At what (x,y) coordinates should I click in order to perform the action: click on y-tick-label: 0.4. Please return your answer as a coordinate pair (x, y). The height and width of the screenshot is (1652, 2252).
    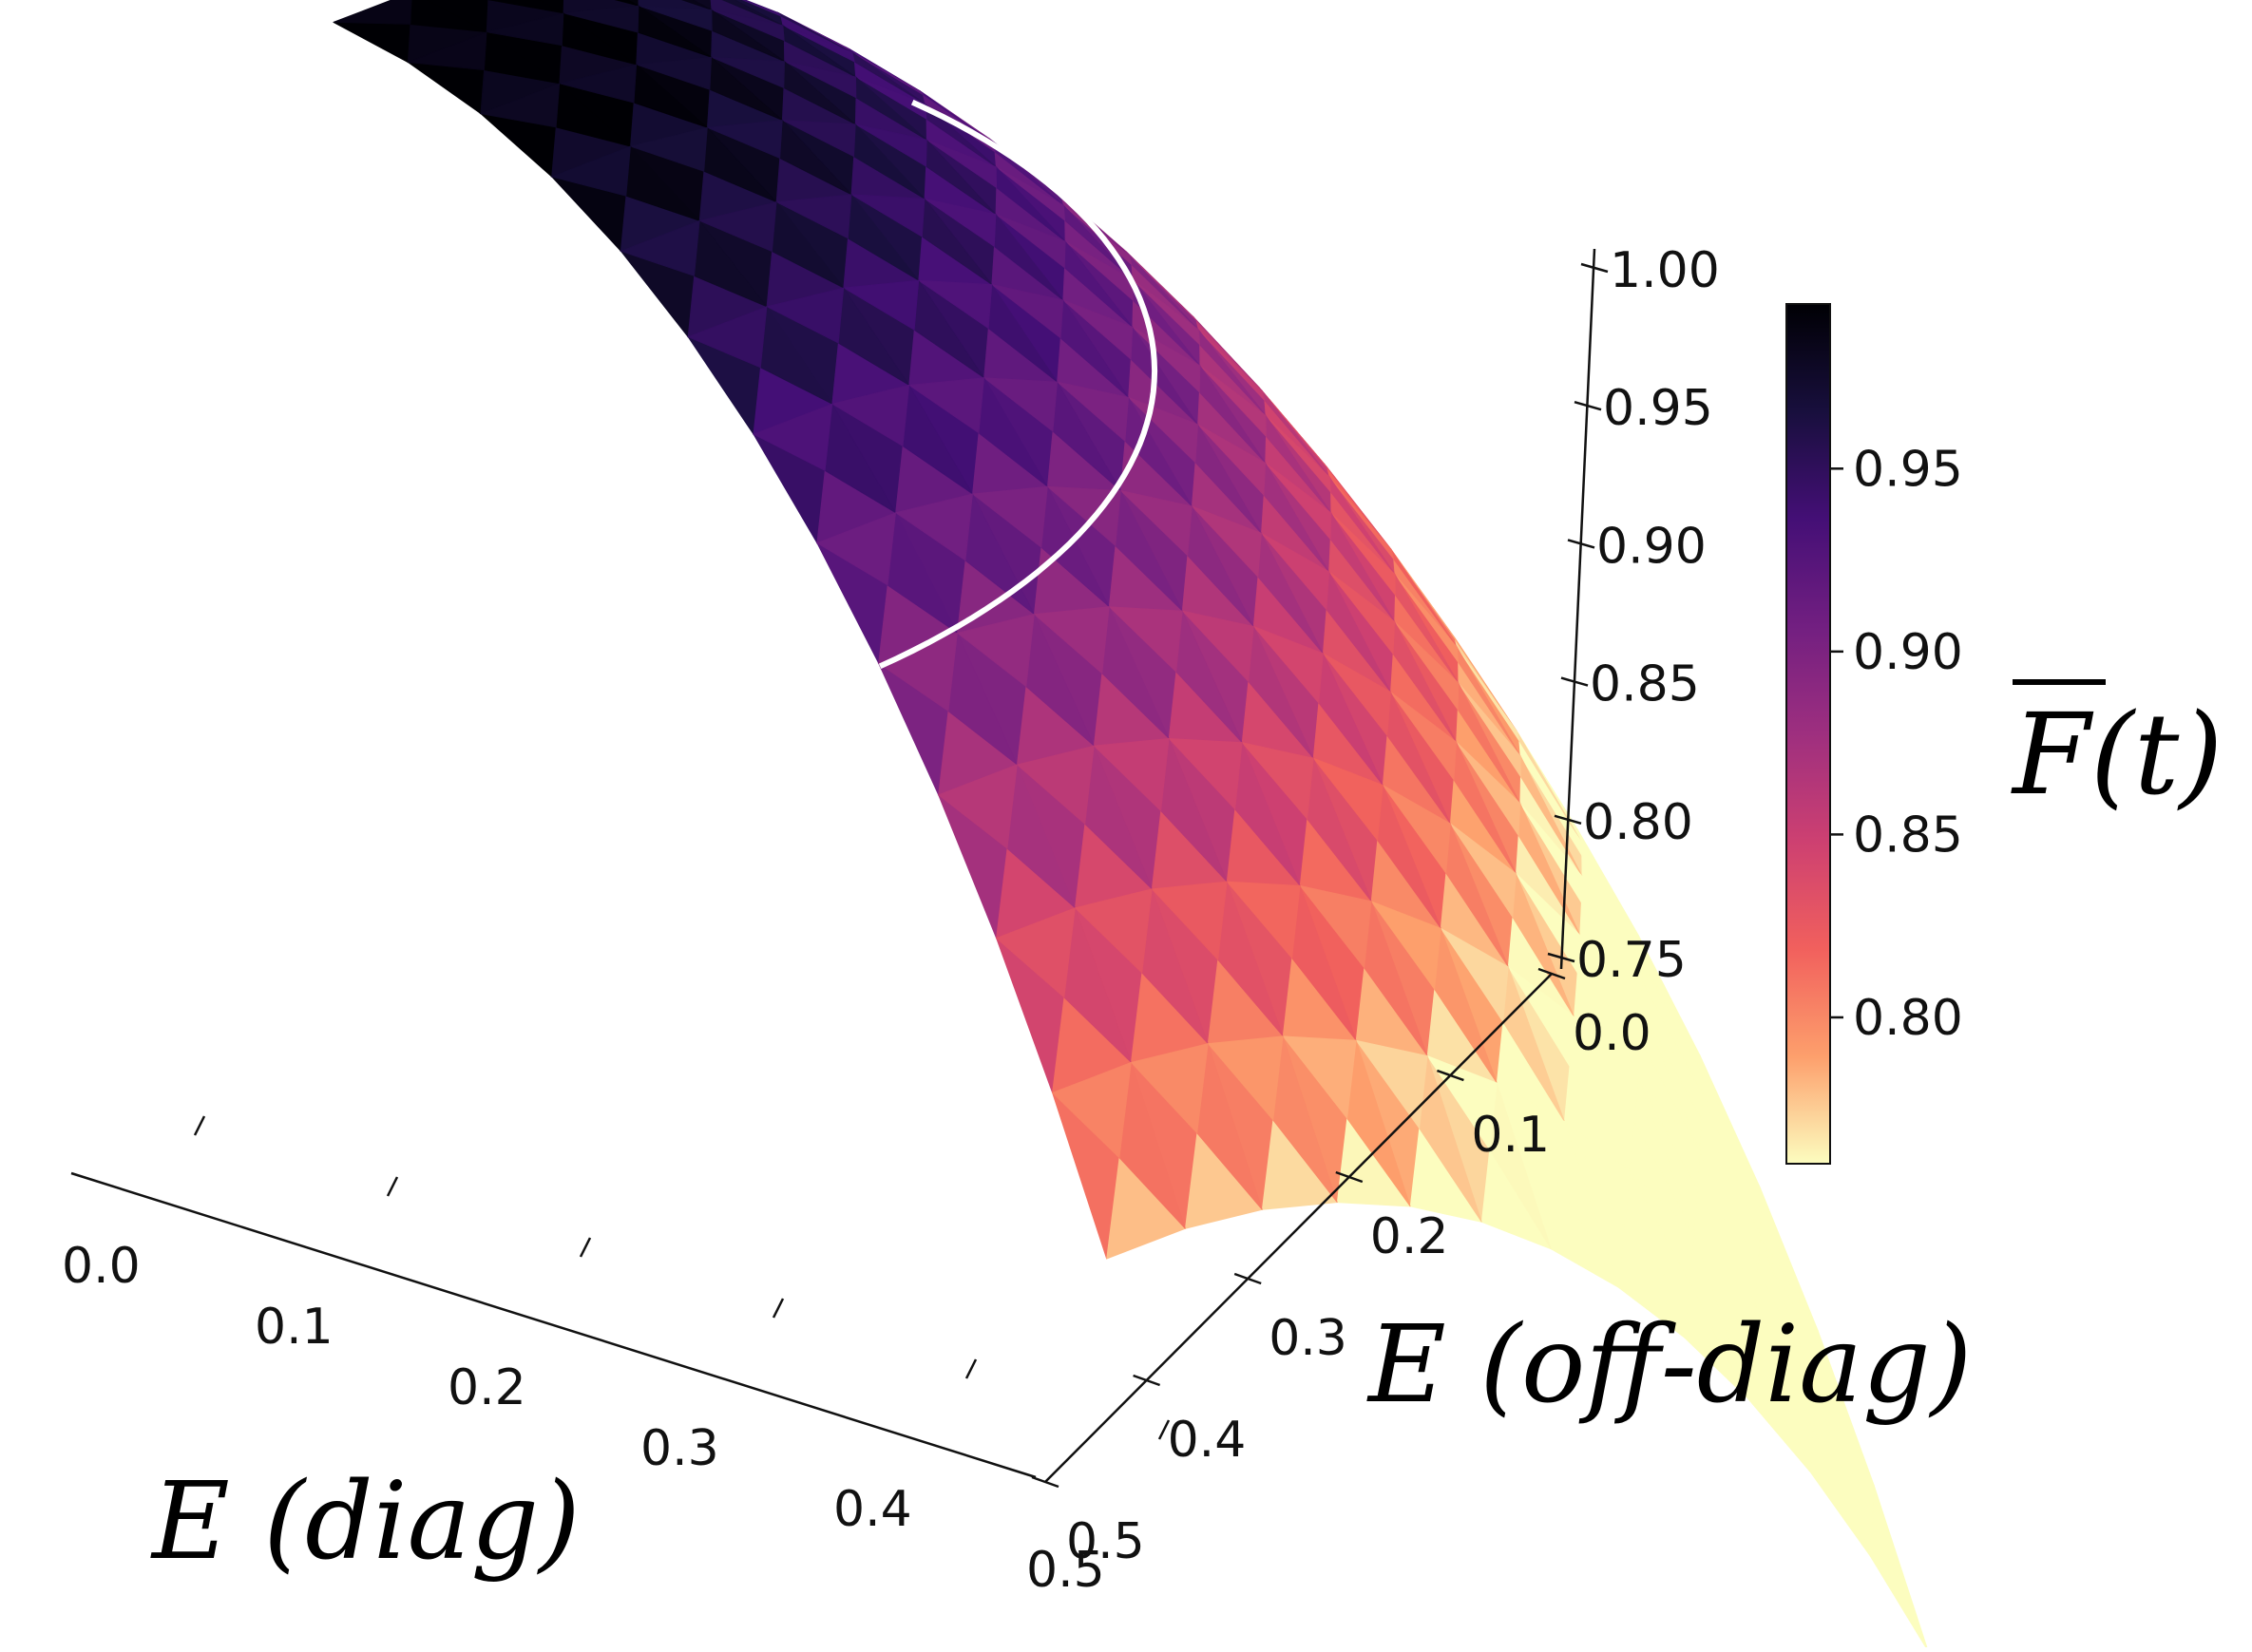
    Looking at the image, I should click on (1208, 1440).